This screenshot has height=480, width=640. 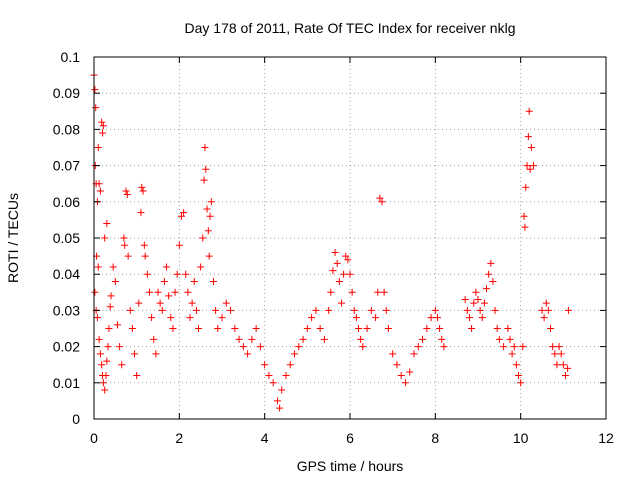 I want to click on y-tick-label: 0.07, so click(x=66, y=166).